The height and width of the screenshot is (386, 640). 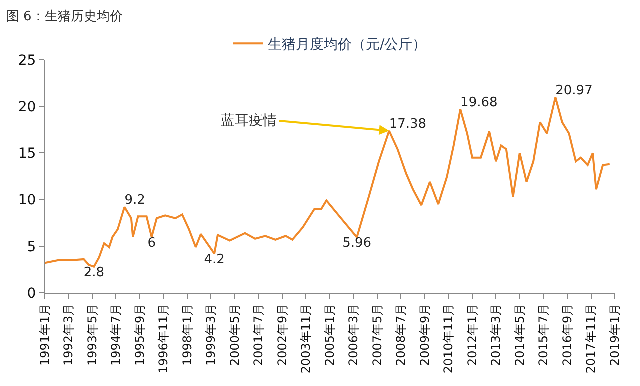 What do you see at coordinates (27, 108) in the screenshot?
I see `y-tick-label: 20` at bounding box center [27, 108].